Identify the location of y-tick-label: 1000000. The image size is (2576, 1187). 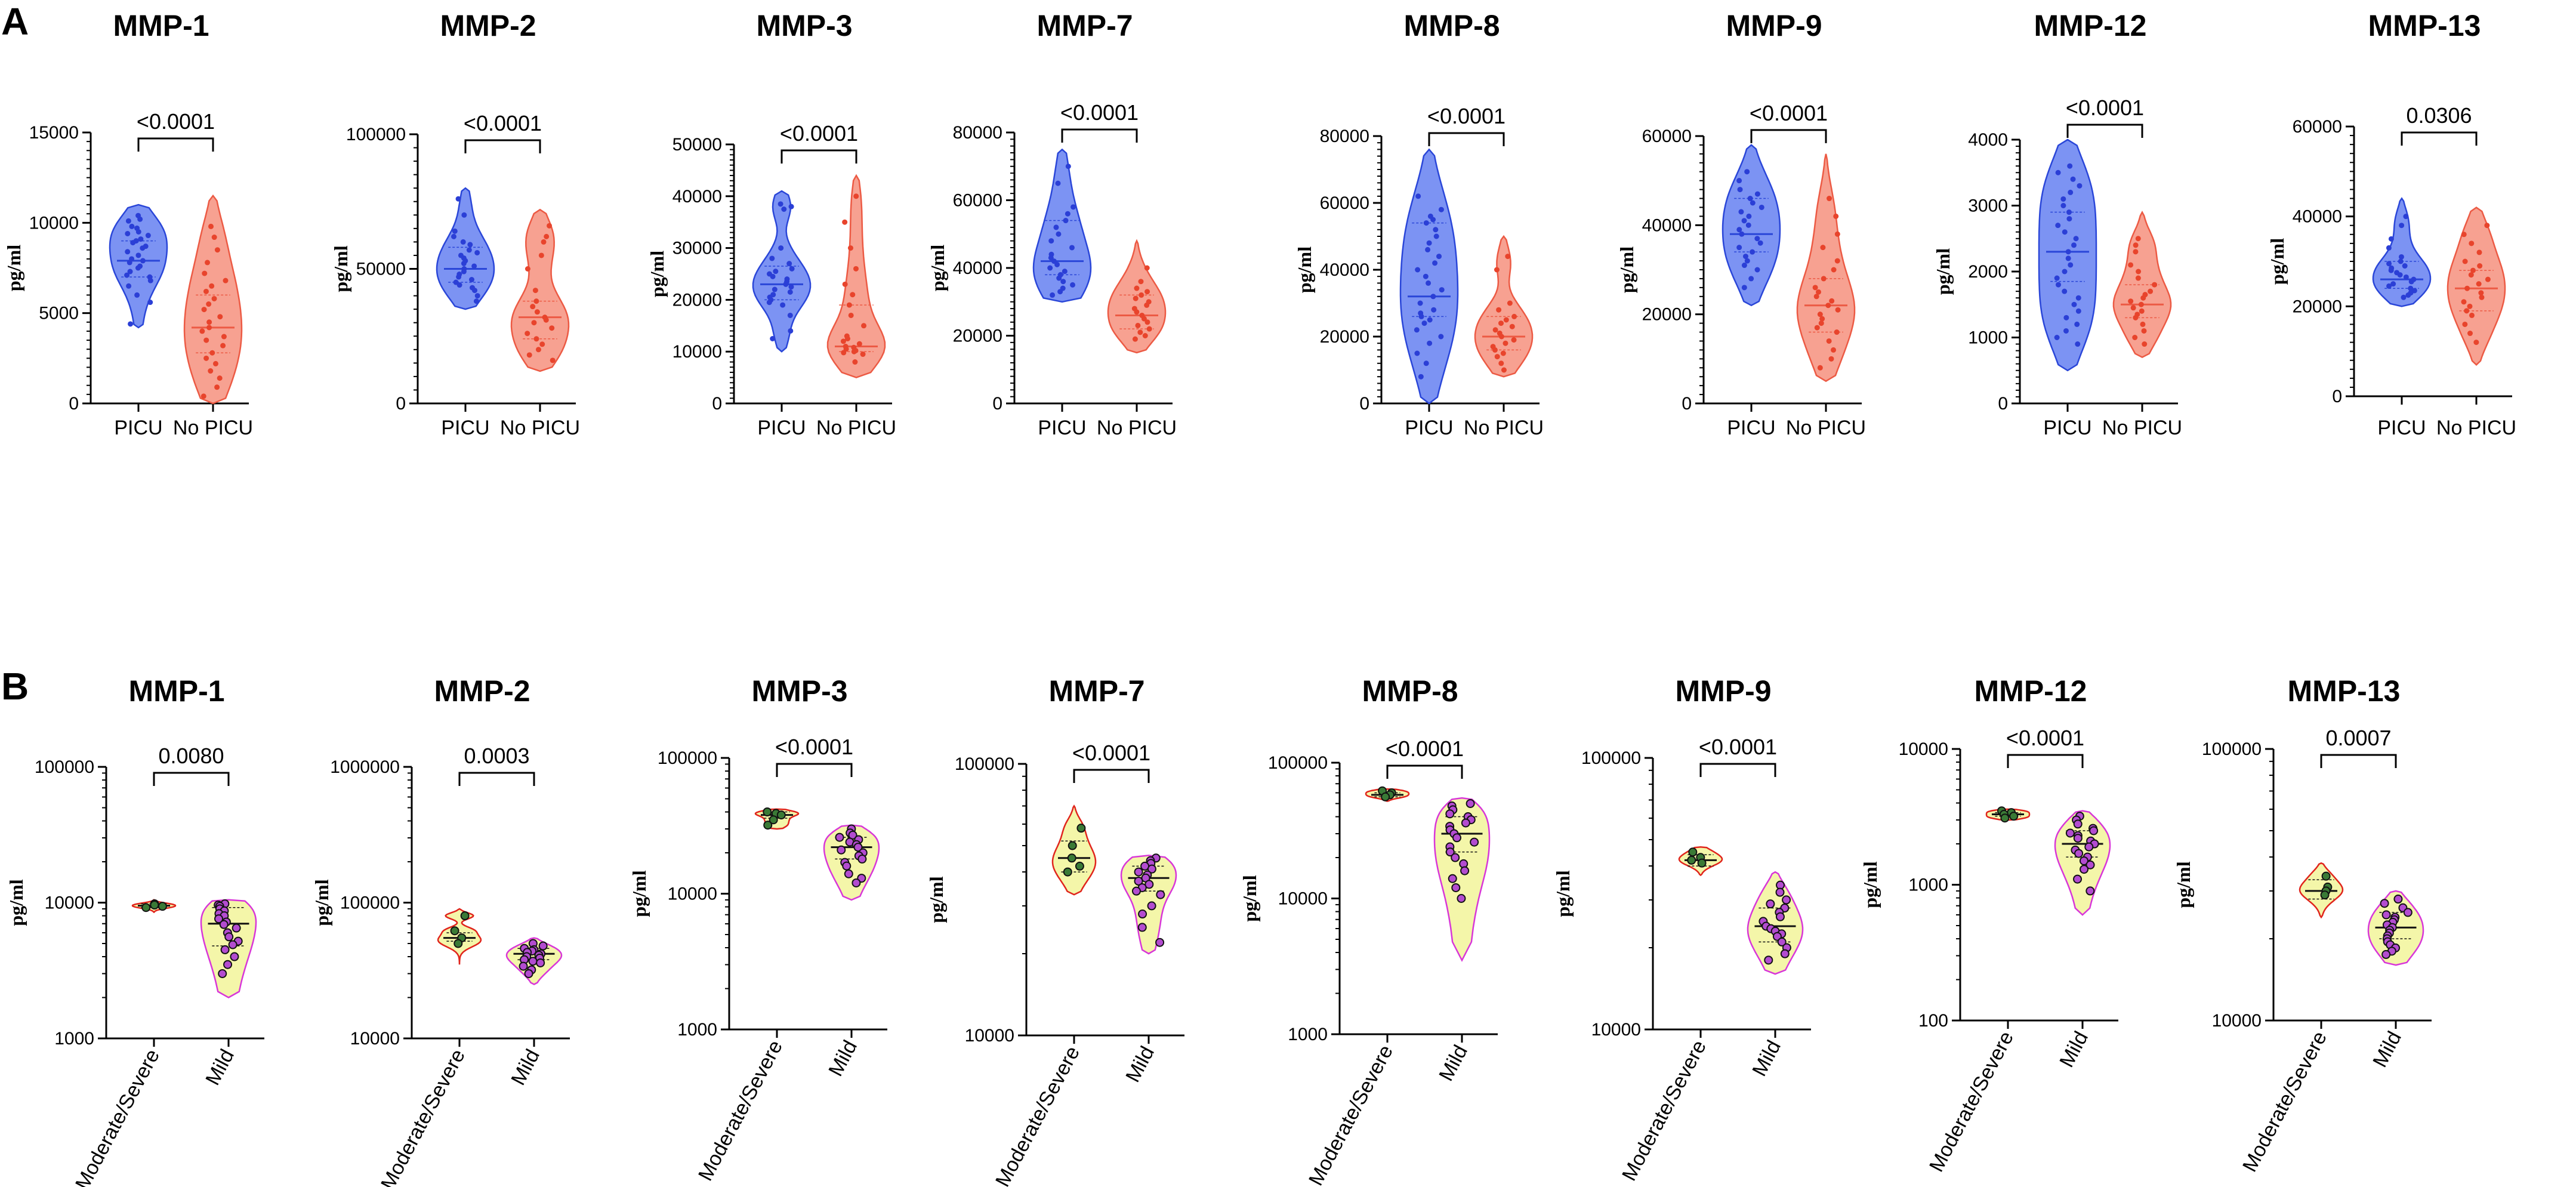
(365, 767).